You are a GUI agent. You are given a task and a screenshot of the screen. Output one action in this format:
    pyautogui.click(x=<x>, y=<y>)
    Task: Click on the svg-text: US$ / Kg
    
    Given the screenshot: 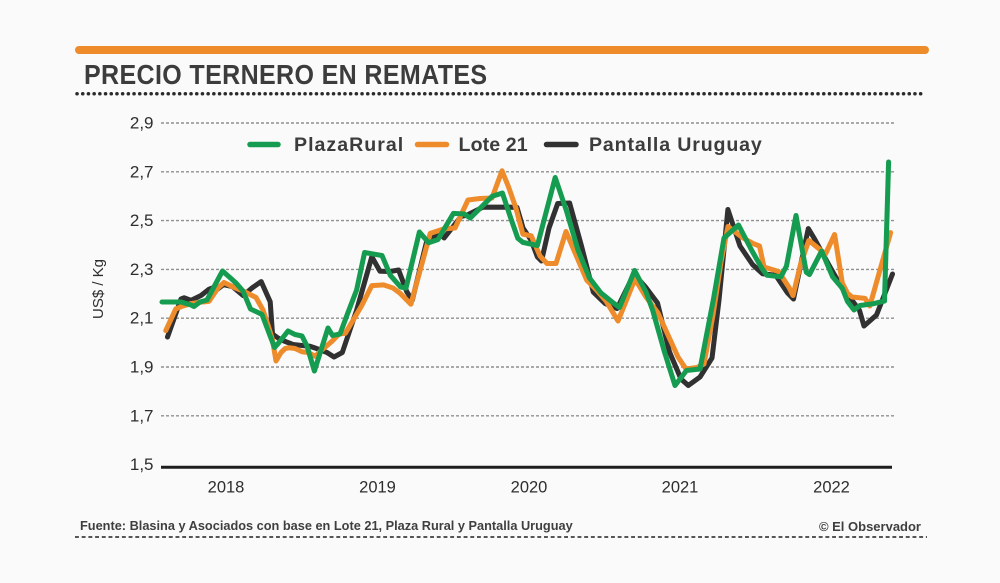 What is the action you would take?
    pyautogui.click(x=98, y=289)
    